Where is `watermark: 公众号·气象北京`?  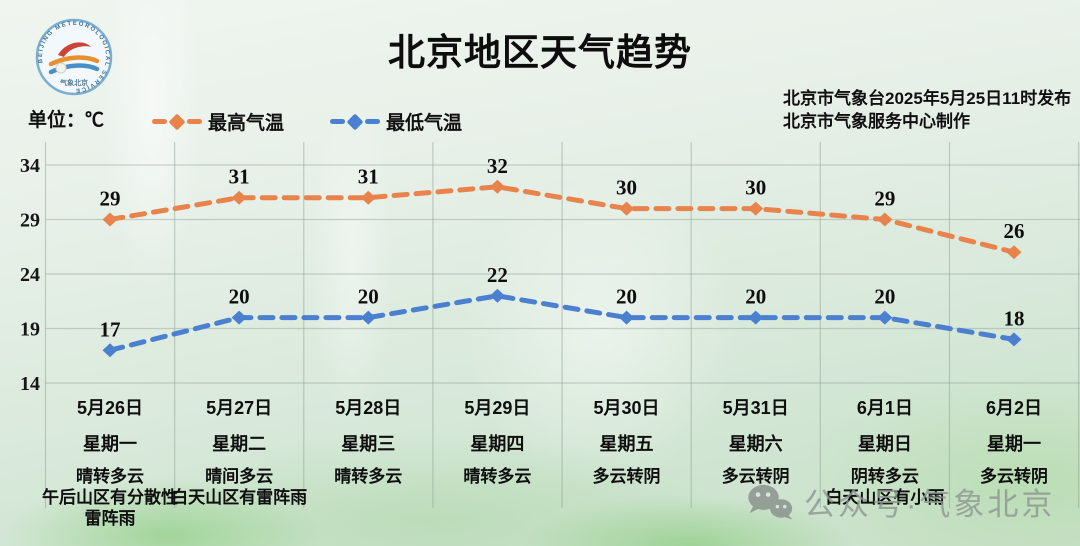 watermark: 公众号·气象北京 is located at coordinates (900, 501).